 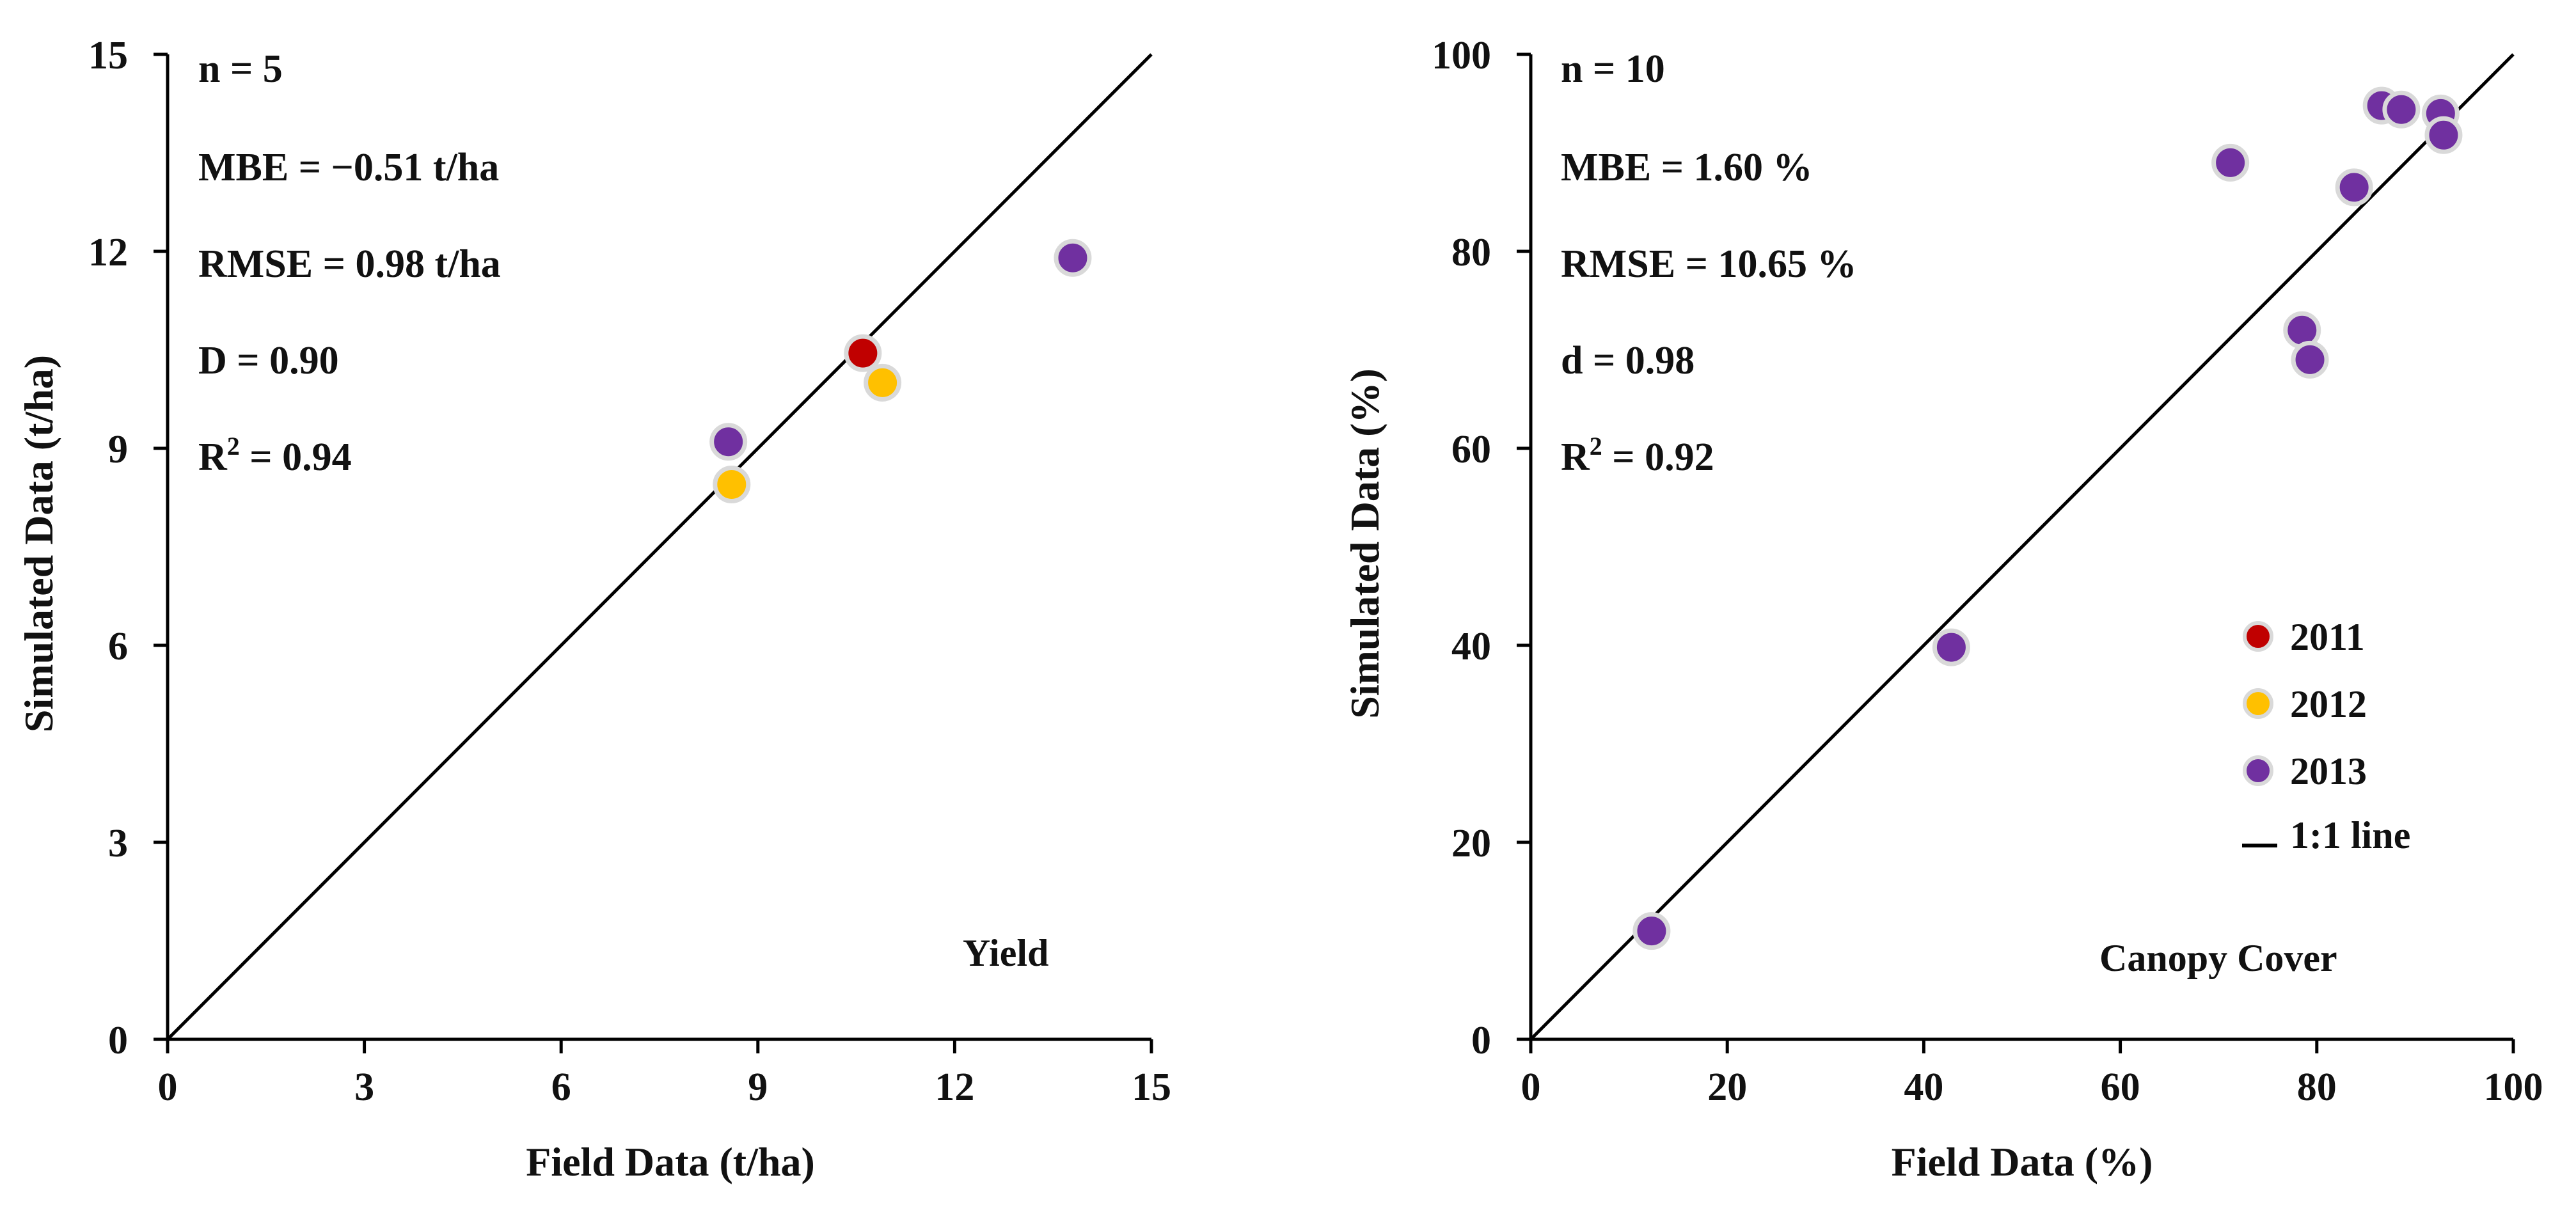 I want to click on legend: 2011 2012 2013 1:1 line, so click(x=2326, y=736).